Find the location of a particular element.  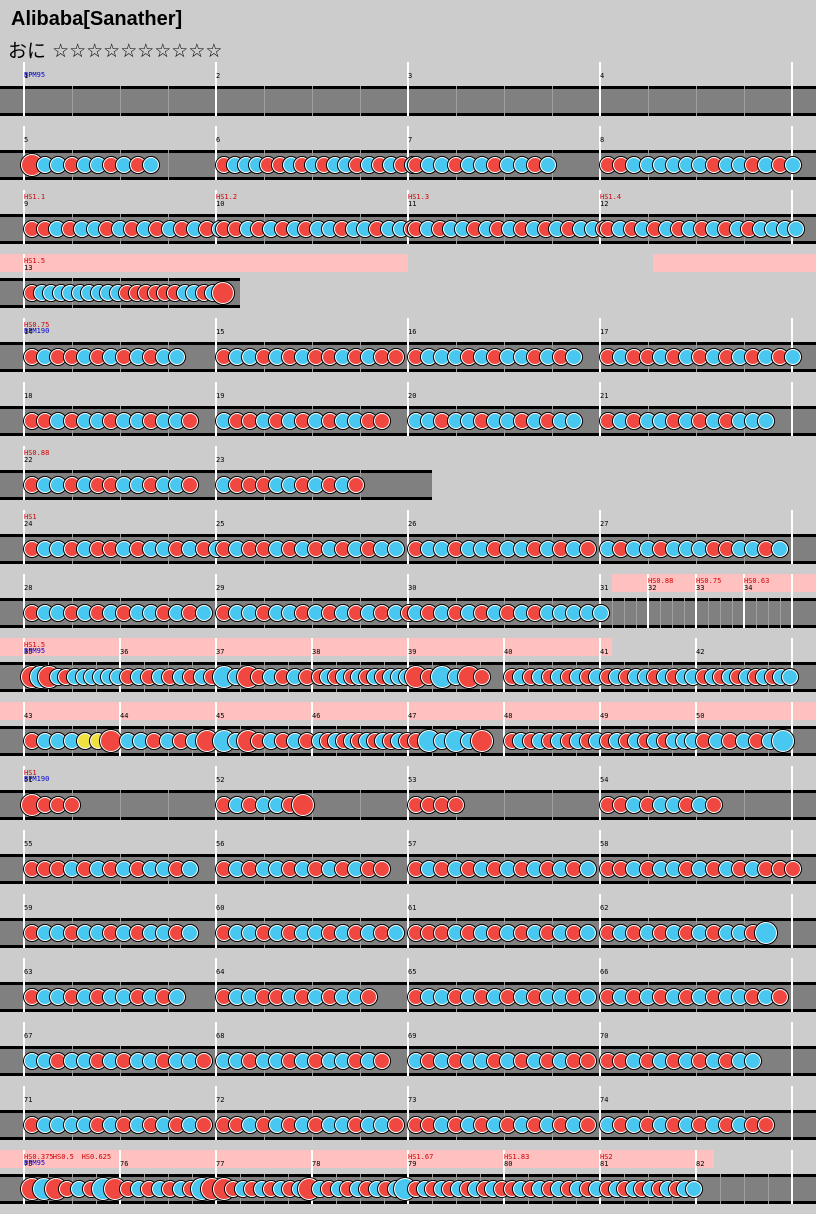

measure-number: 52 is located at coordinates (220, 780).